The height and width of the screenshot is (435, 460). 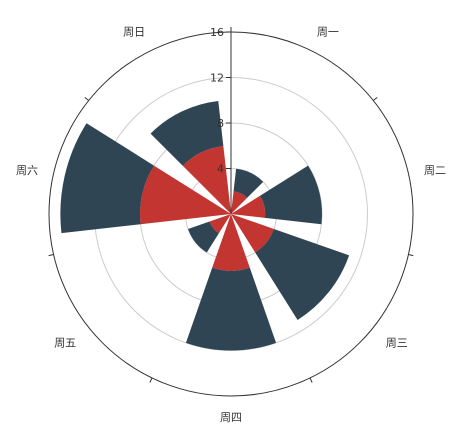 What do you see at coordinates (397, 342) in the screenshot?
I see `category-label: 周三` at bounding box center [397, 342].